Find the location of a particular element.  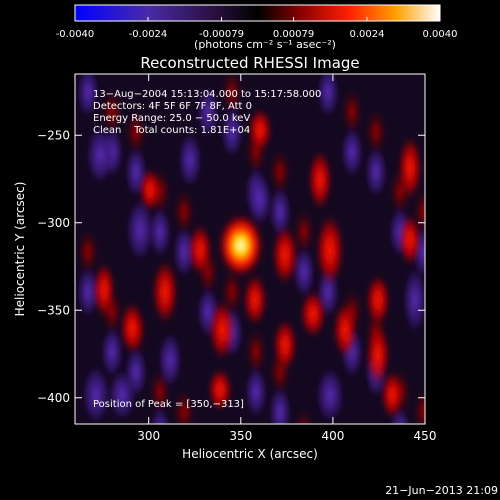

y-axis-label: Heliocentric Y (arcsec) is located at coordinates (20, 249).